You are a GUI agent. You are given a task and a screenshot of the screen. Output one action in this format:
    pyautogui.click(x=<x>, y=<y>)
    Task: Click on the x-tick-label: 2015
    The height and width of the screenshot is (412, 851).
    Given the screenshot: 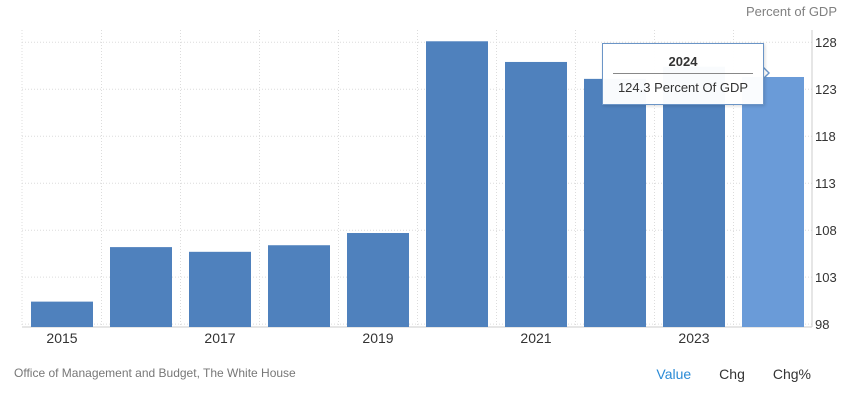 What is the action you would take?
    pyautogui.click(x=61, y=338)
    